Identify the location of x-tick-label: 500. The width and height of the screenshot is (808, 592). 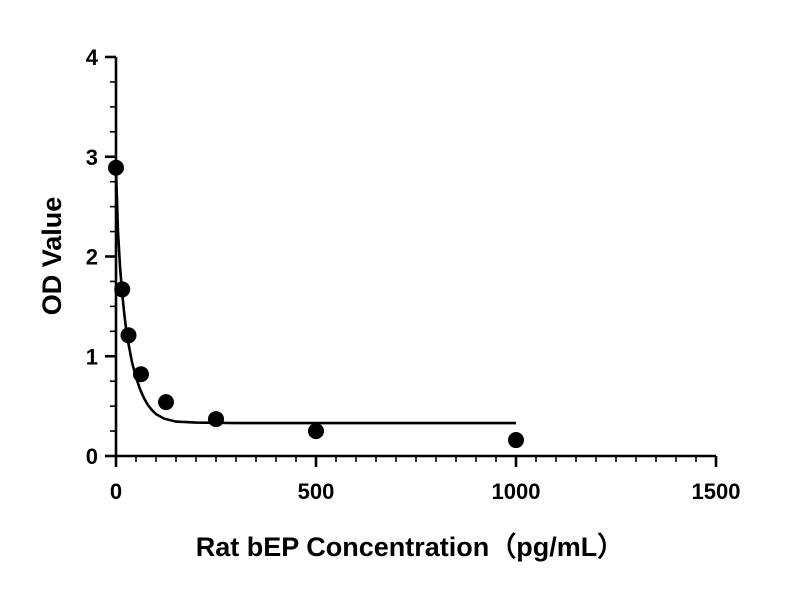
(316, 491).